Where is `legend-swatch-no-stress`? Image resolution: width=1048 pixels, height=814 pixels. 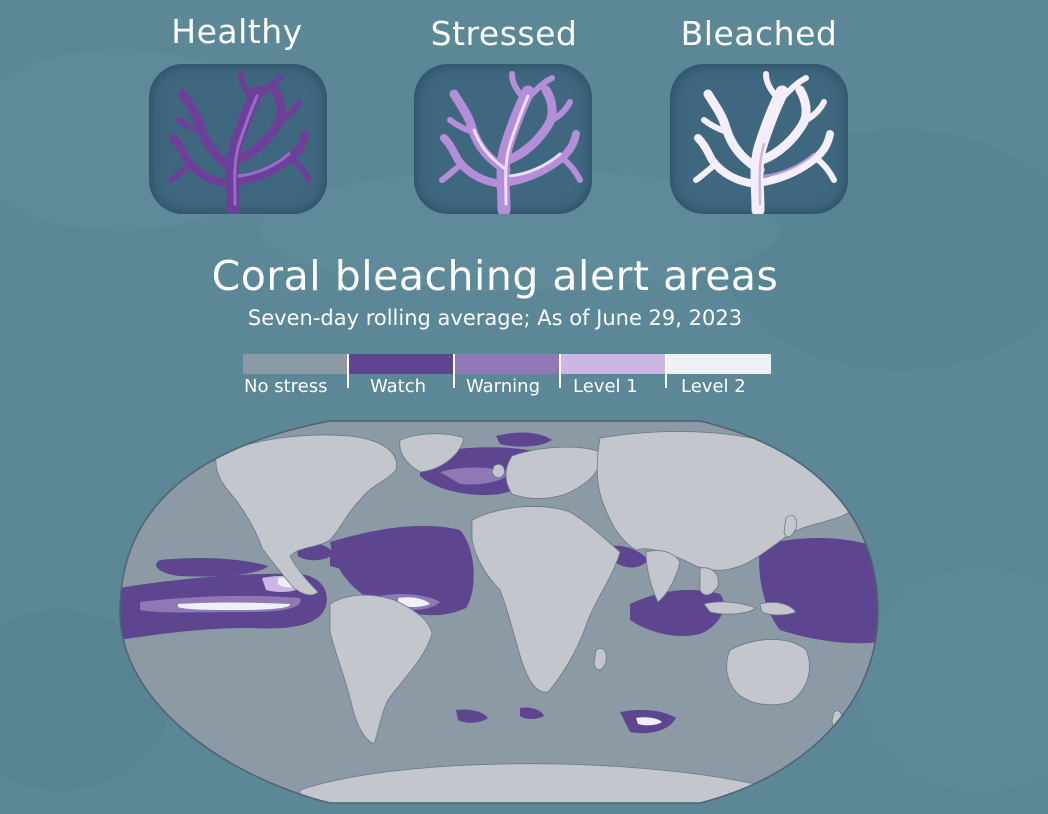 legend-swatch-no-stress is located at coordinates (295, 364).